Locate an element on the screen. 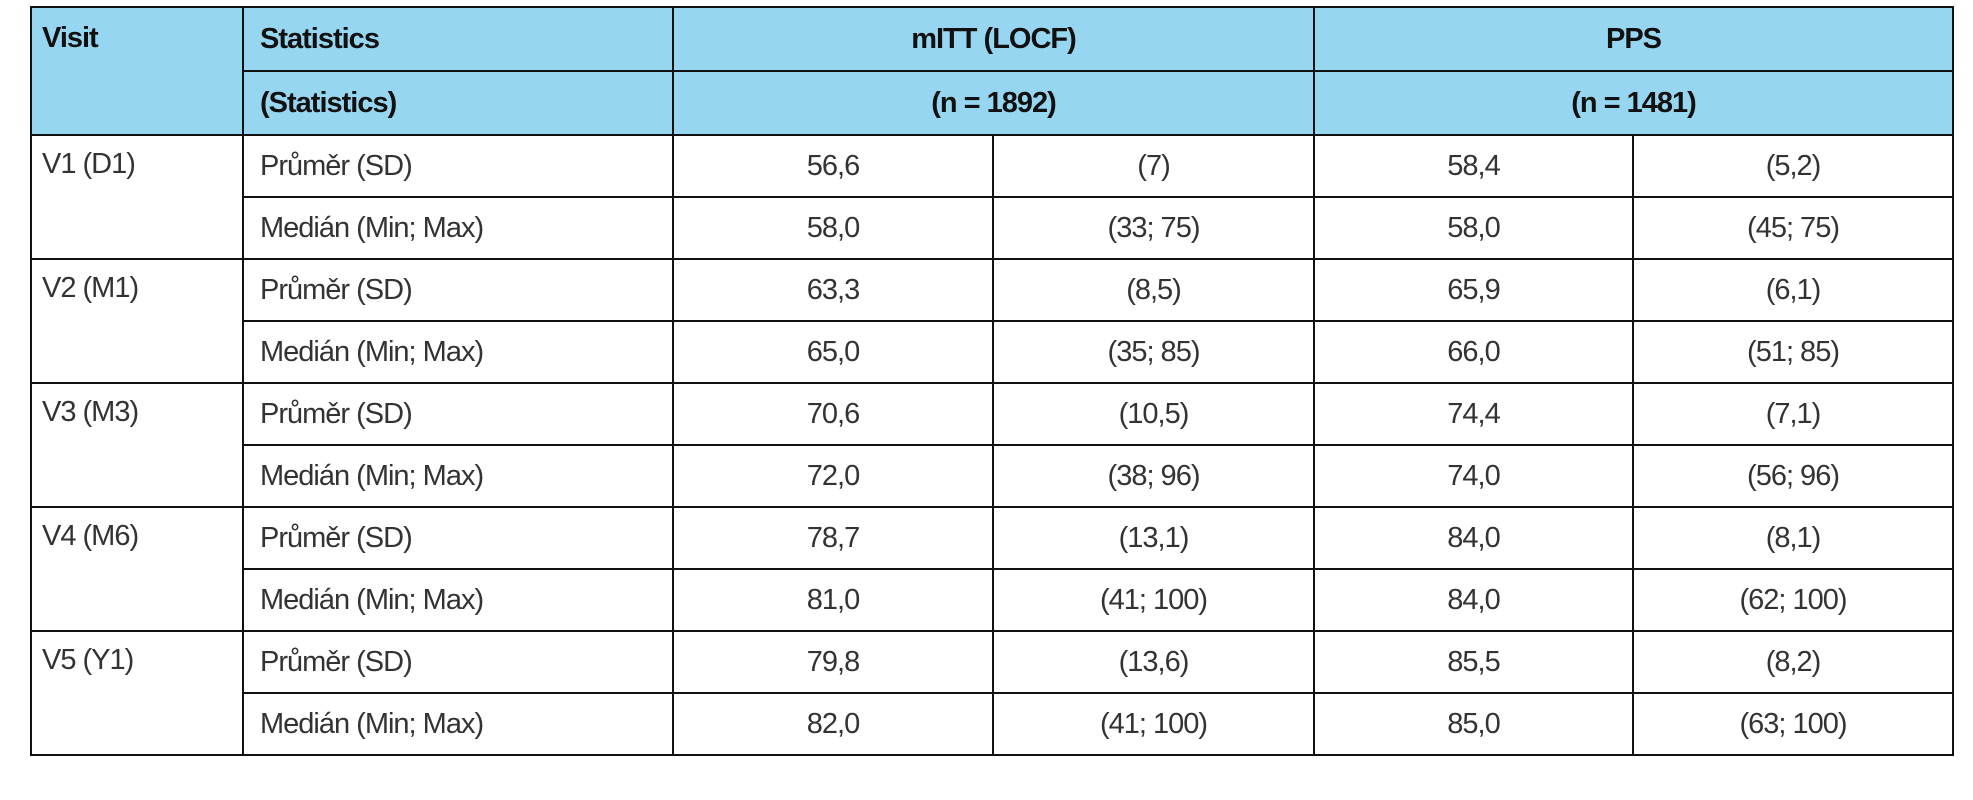 This screenshot has height=800, width=1973. value-cell: 74,4 is located at coordinates (1474, 414).